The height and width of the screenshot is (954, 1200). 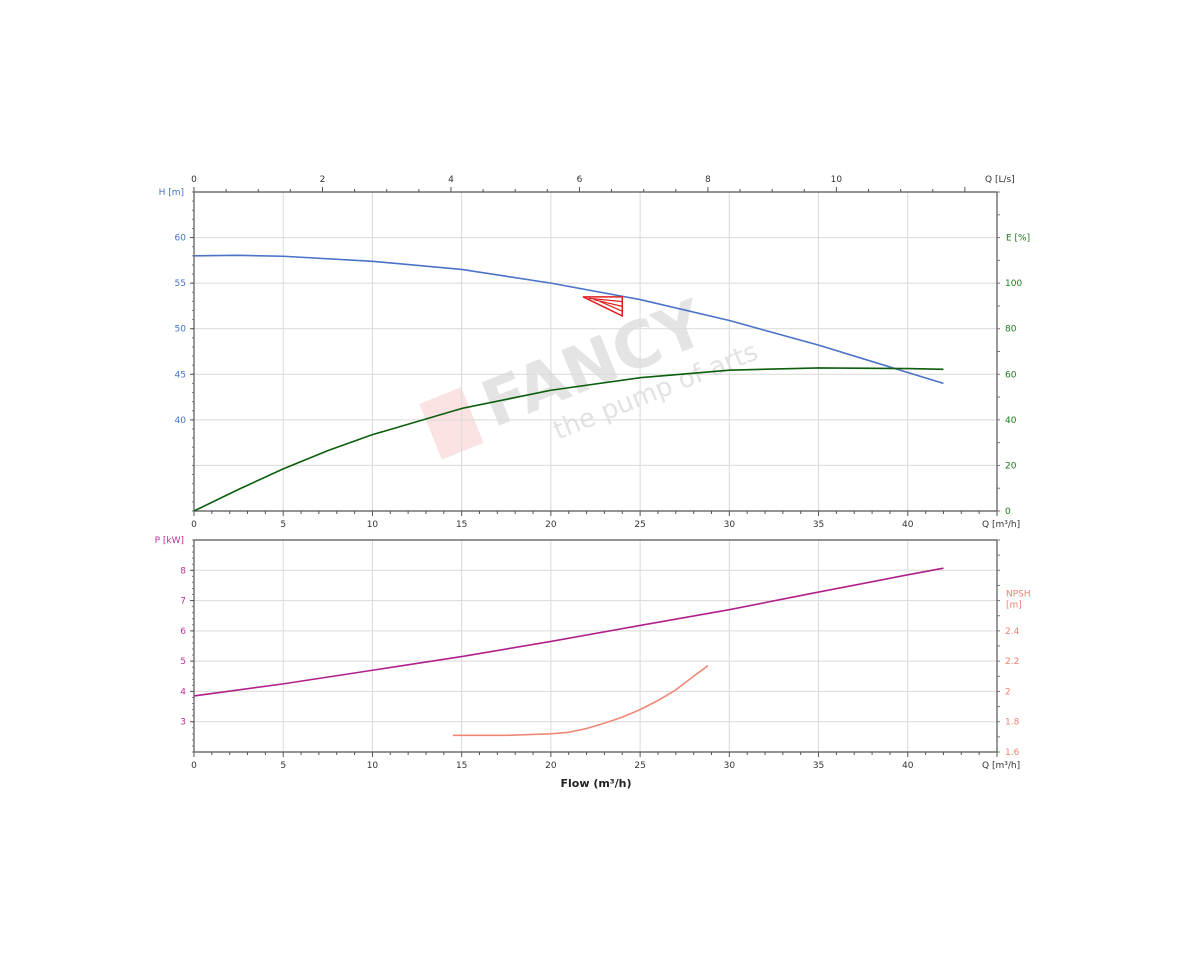 What do you see at coordinates (708, 180) in the screenshot?
I see `top-tick-label: 8` at bounding box center [708, 180].